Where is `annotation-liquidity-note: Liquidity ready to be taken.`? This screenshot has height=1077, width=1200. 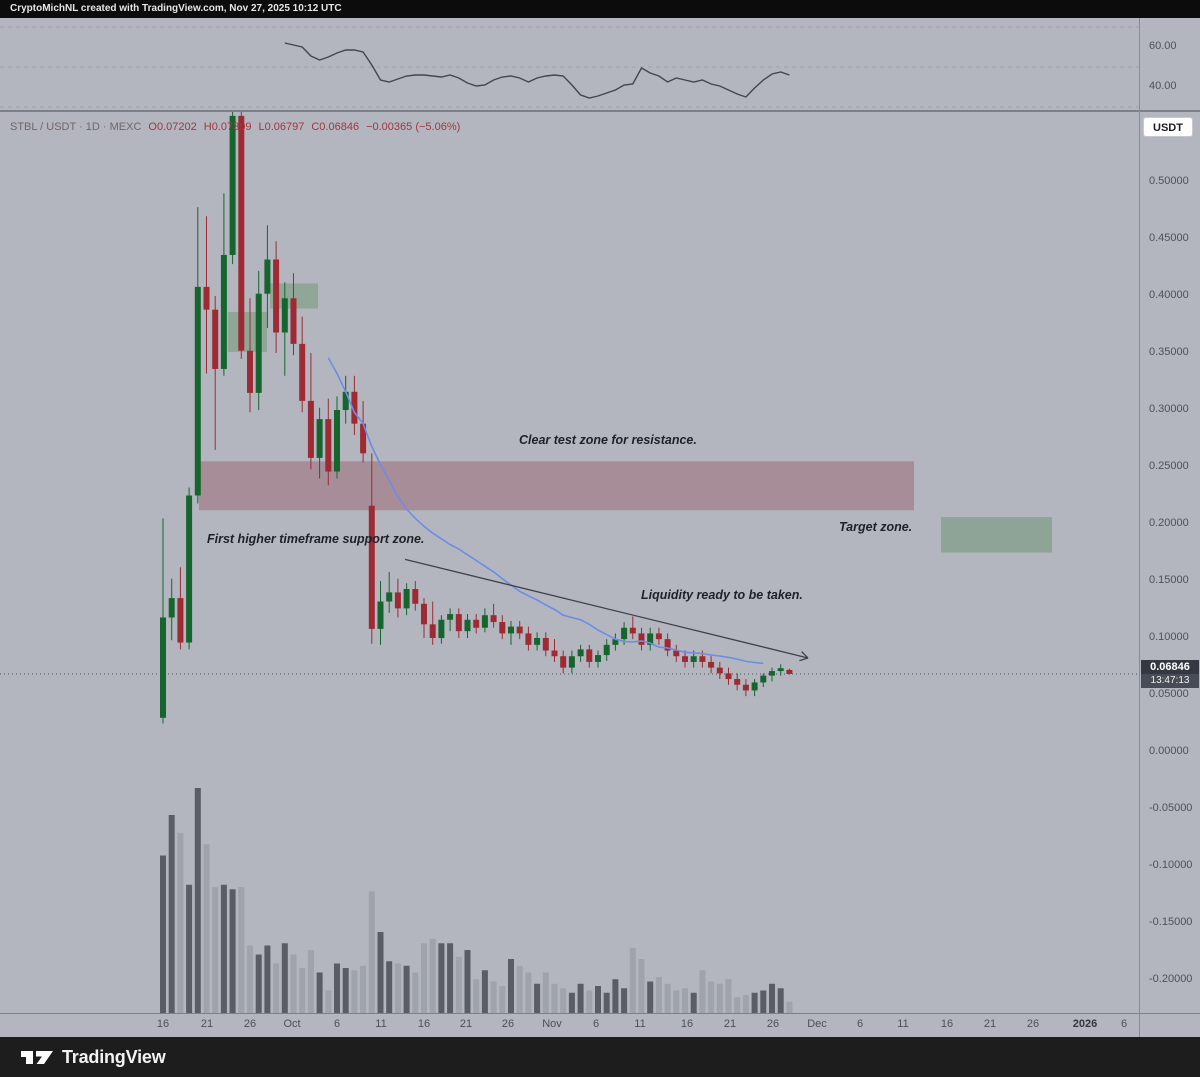 annotation-liquidity-note: Liquidity ready to be taken. is located at coordinates (722, 595).